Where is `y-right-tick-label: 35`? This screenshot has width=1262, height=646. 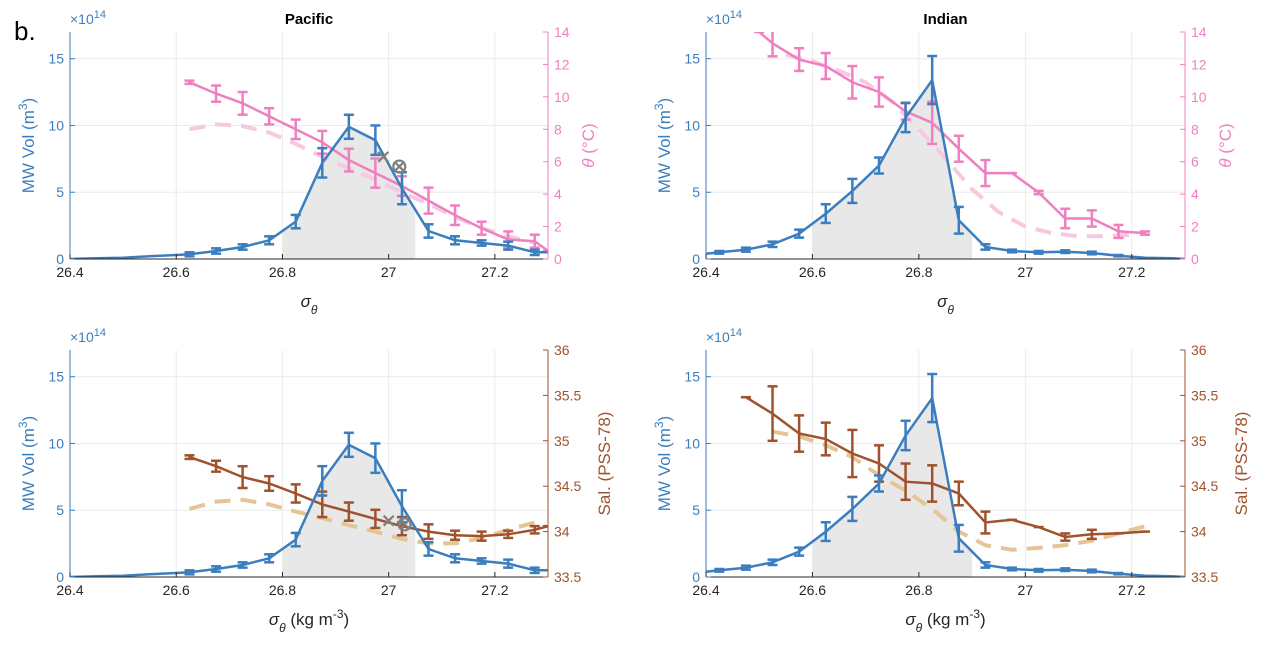 y-right-tick-label: 35 is located at coordinates (1199, 441).